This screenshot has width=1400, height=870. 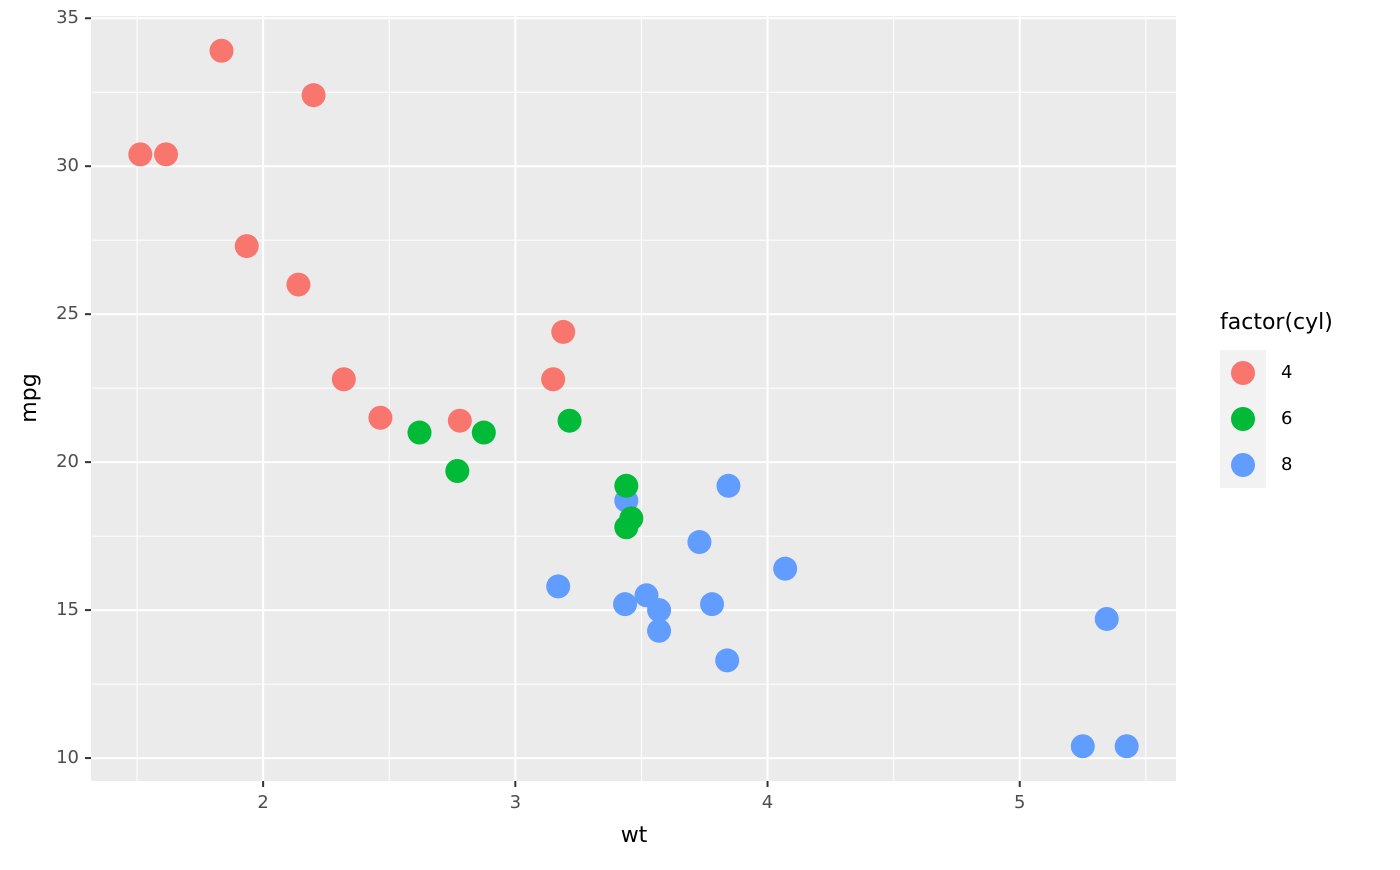 What do you see at coordinates (1276, 399) in the screenshot?
I see `legend: factor(cyl) 4 6 8` at bounding box center [1276, 399].